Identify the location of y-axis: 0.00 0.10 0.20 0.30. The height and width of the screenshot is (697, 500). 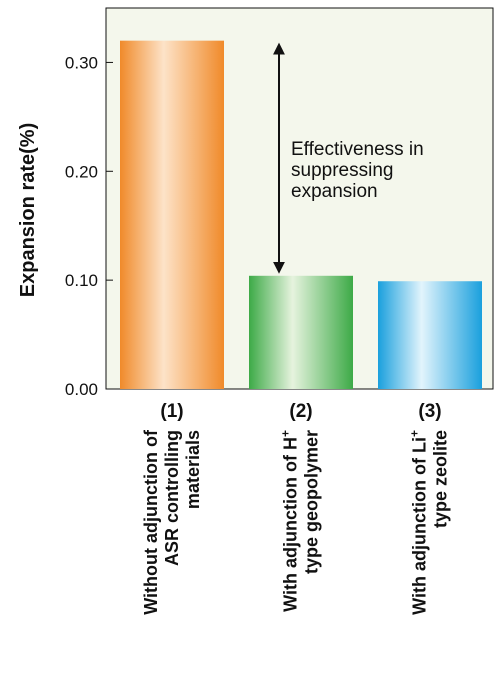
(89, 226).